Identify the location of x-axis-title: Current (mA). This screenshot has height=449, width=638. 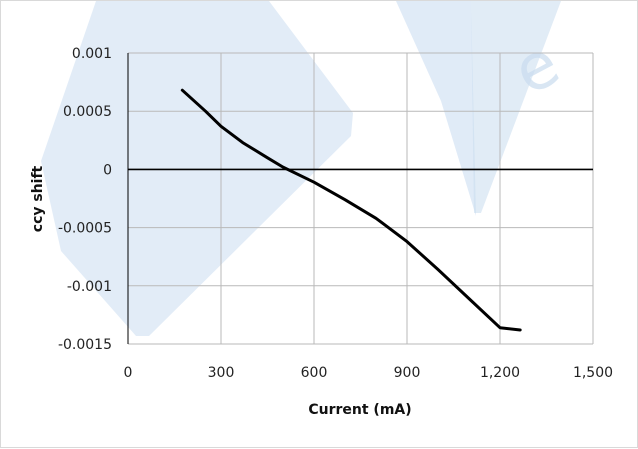
(359, 410).